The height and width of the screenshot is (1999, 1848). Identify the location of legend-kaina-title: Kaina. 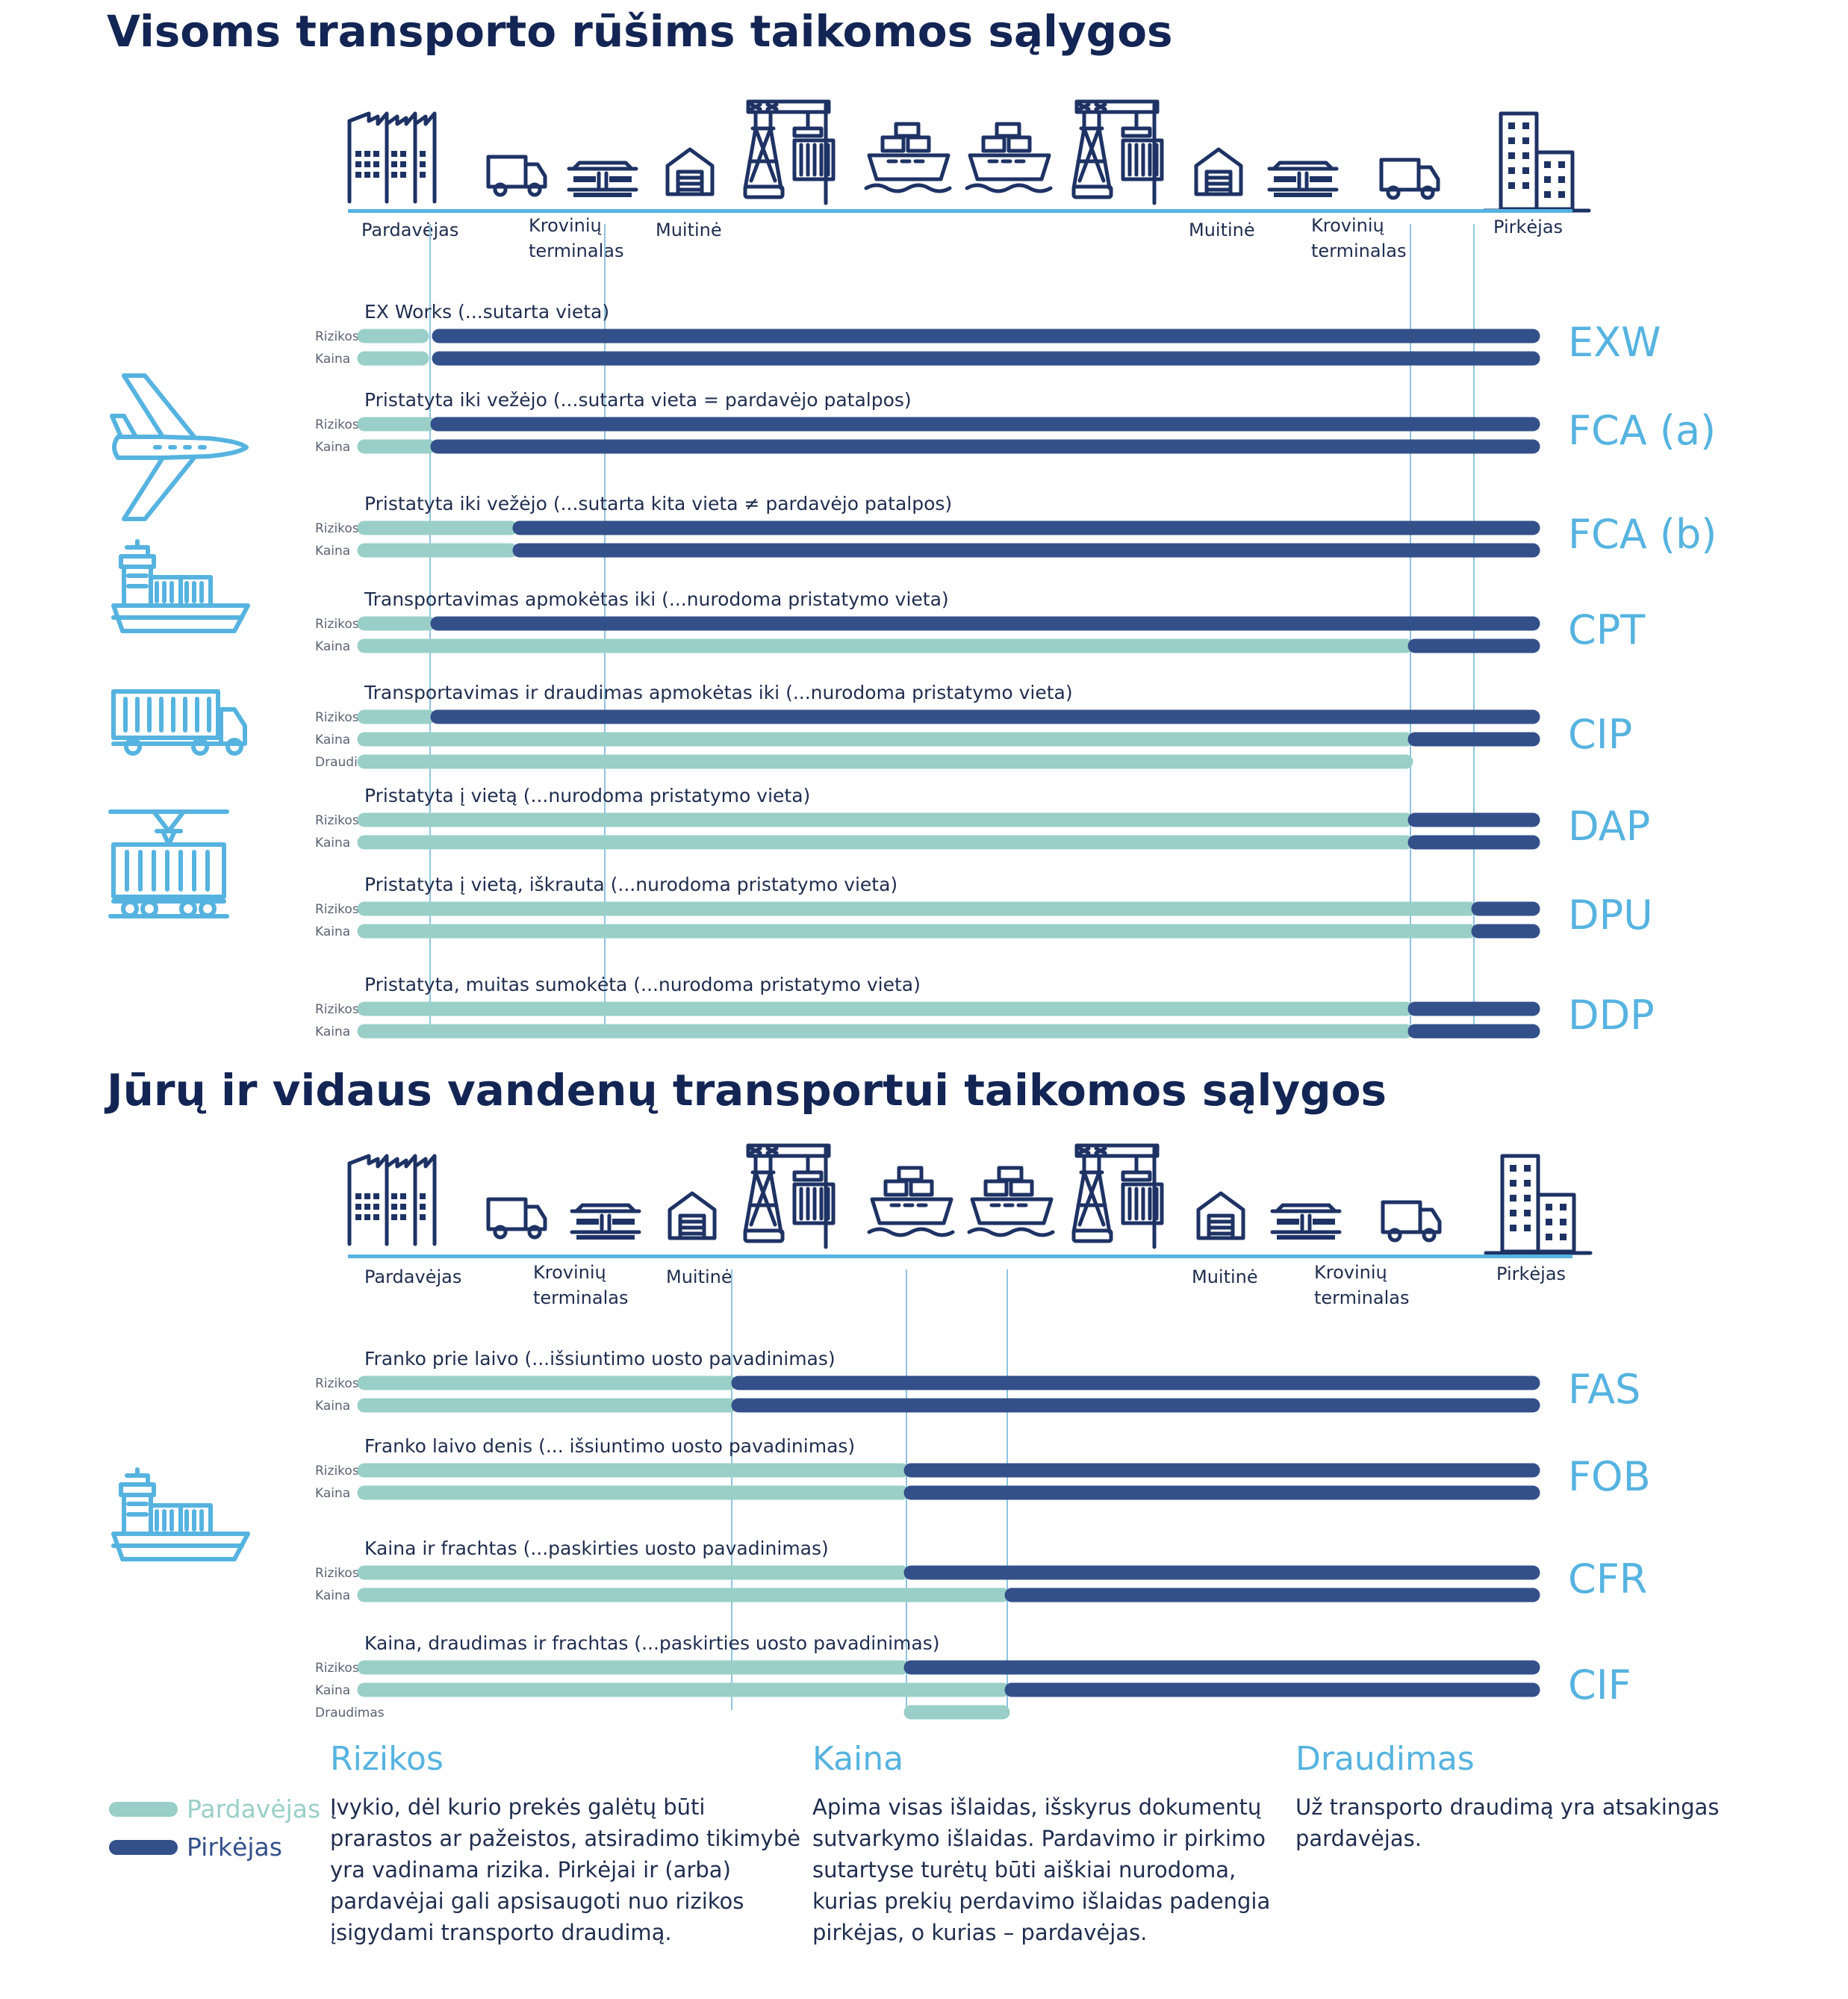
(857, 1759).